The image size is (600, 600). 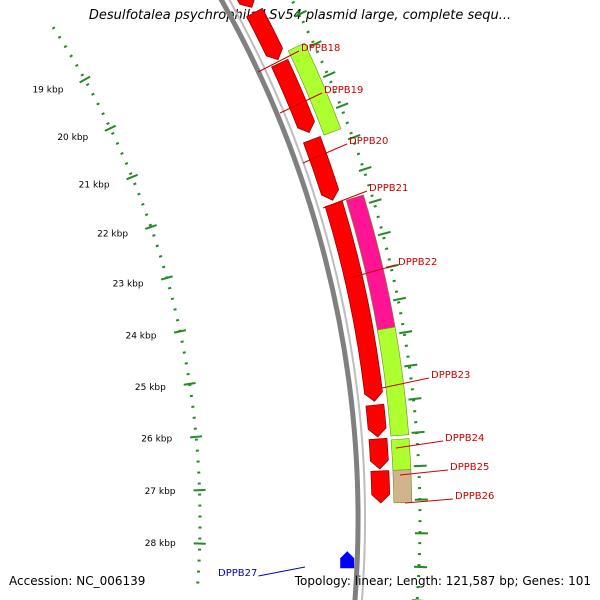 I want to click on scale-label: 26 kbp, so click(x=156, y=440).